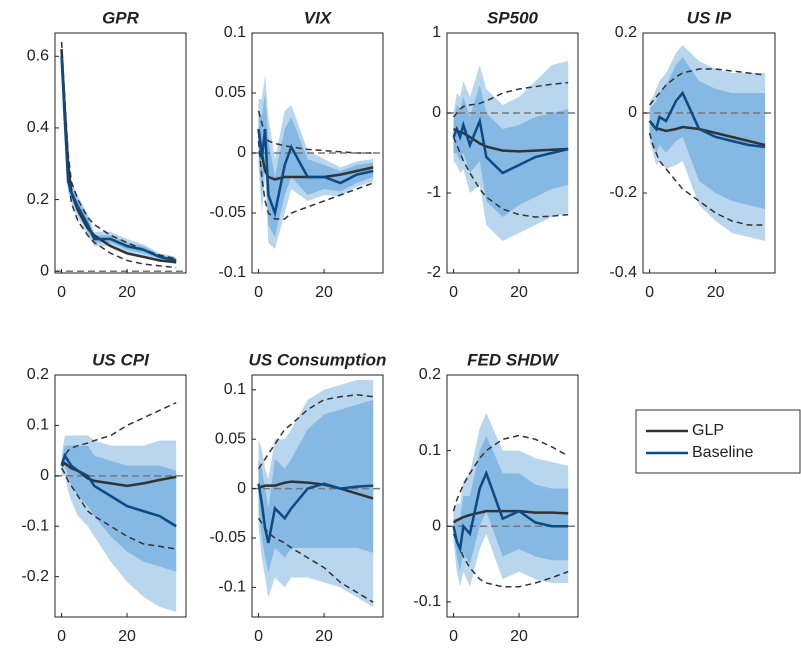  Describe the element at coordinates (513, 359) in the screenshot. I see `panel-title: FED SHDW` at that location.